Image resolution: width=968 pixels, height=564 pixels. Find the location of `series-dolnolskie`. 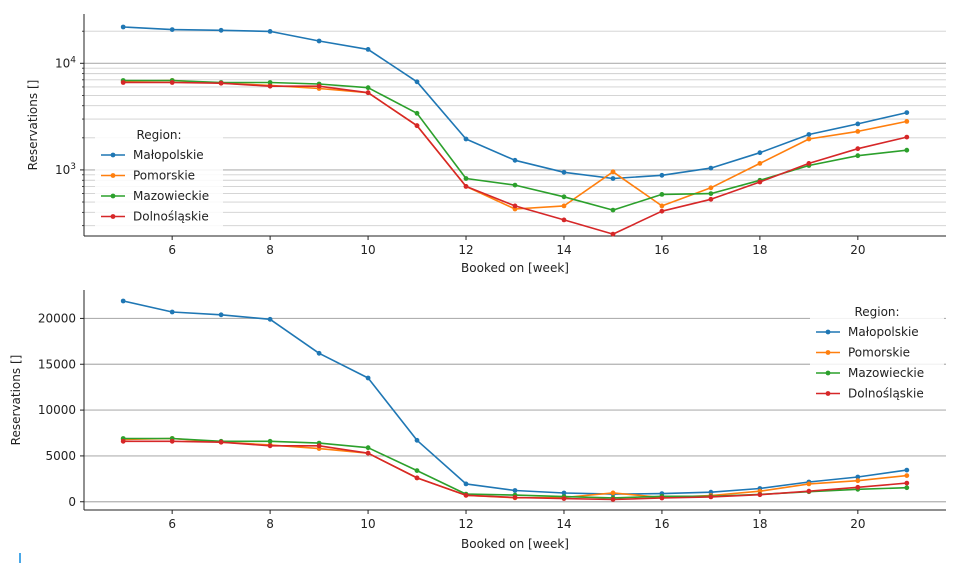

series-dolnolskie is located at coordinates (515, 470).